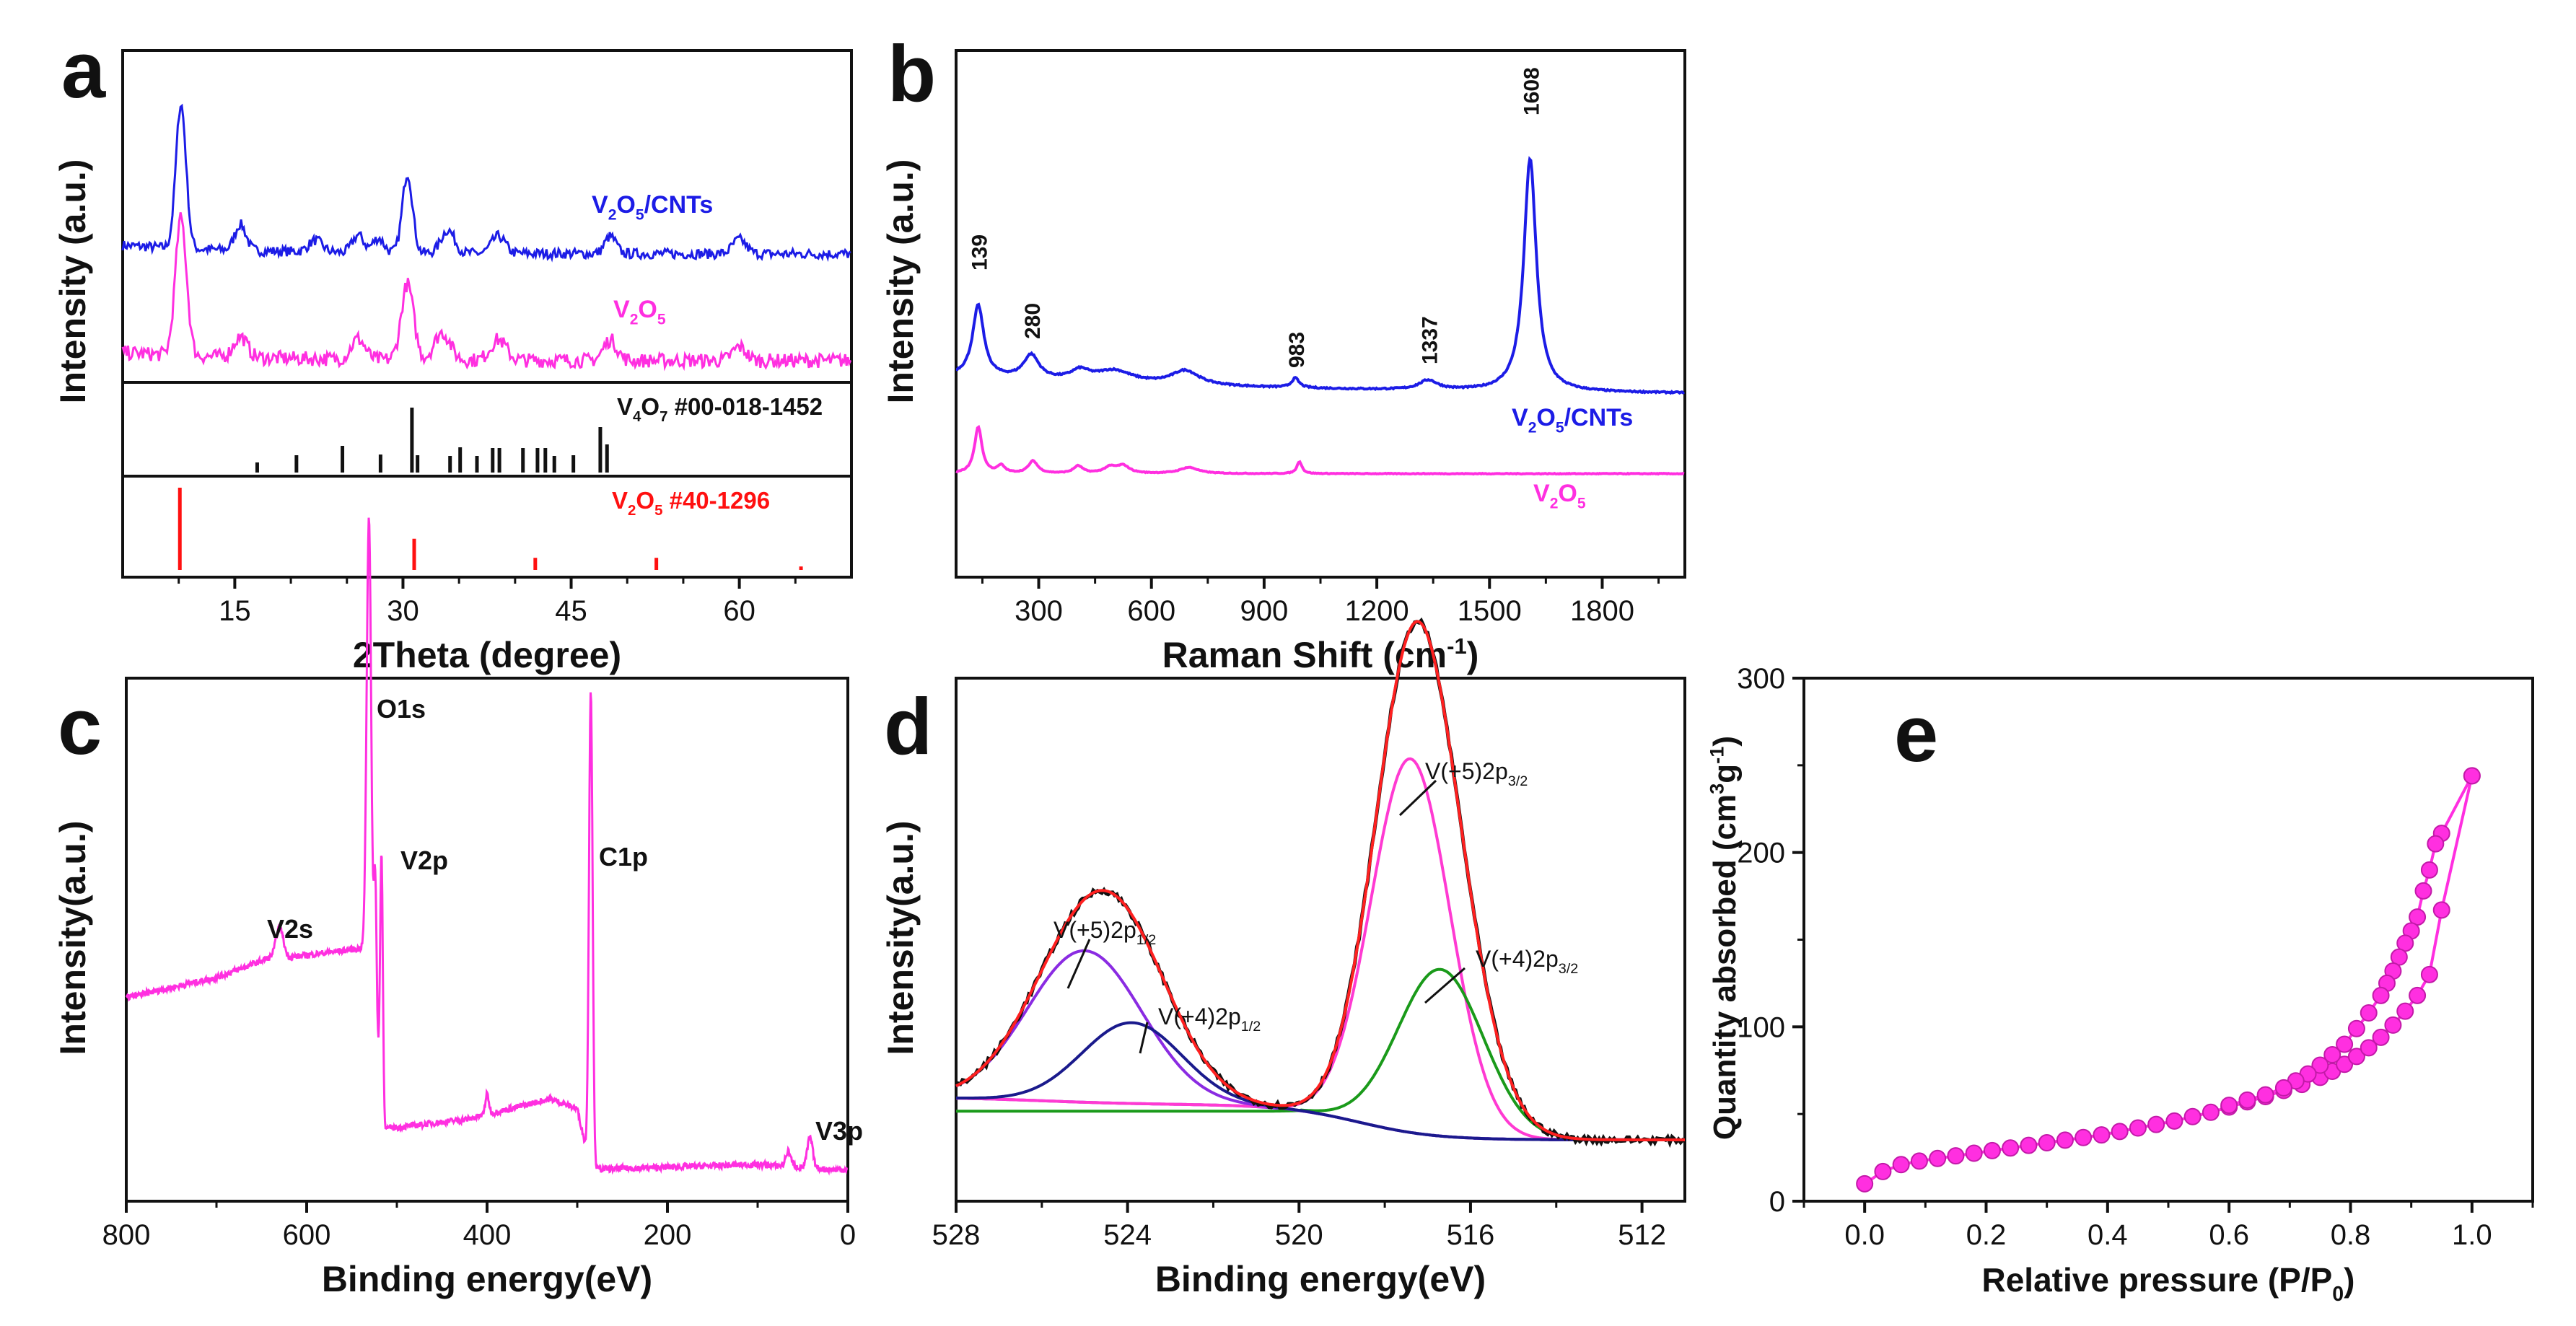 The width and height of the screenshot is (2576, 1326). What do you see at coordinates (1542, 493) in the screenshot?
I see `panel-b-label-v2o5-part: V` at bounding box center [1542, 493].